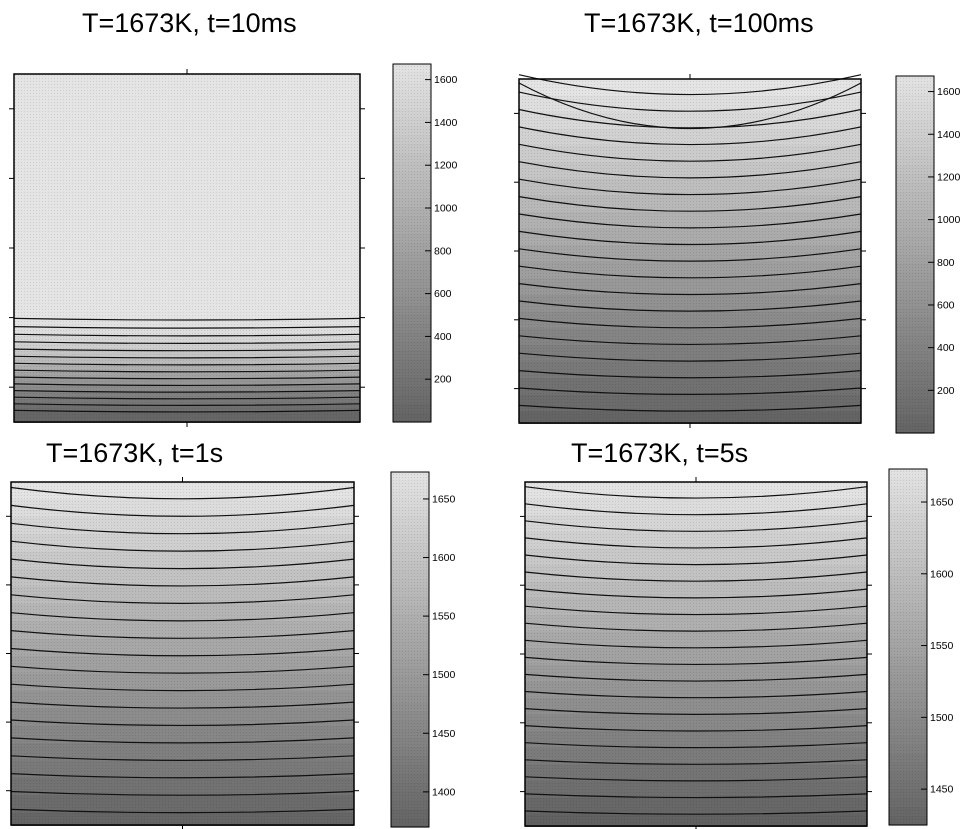 The image size is (962, 829). I want to click on panel-title: T=1673K, t=1s, so click(135, 453).